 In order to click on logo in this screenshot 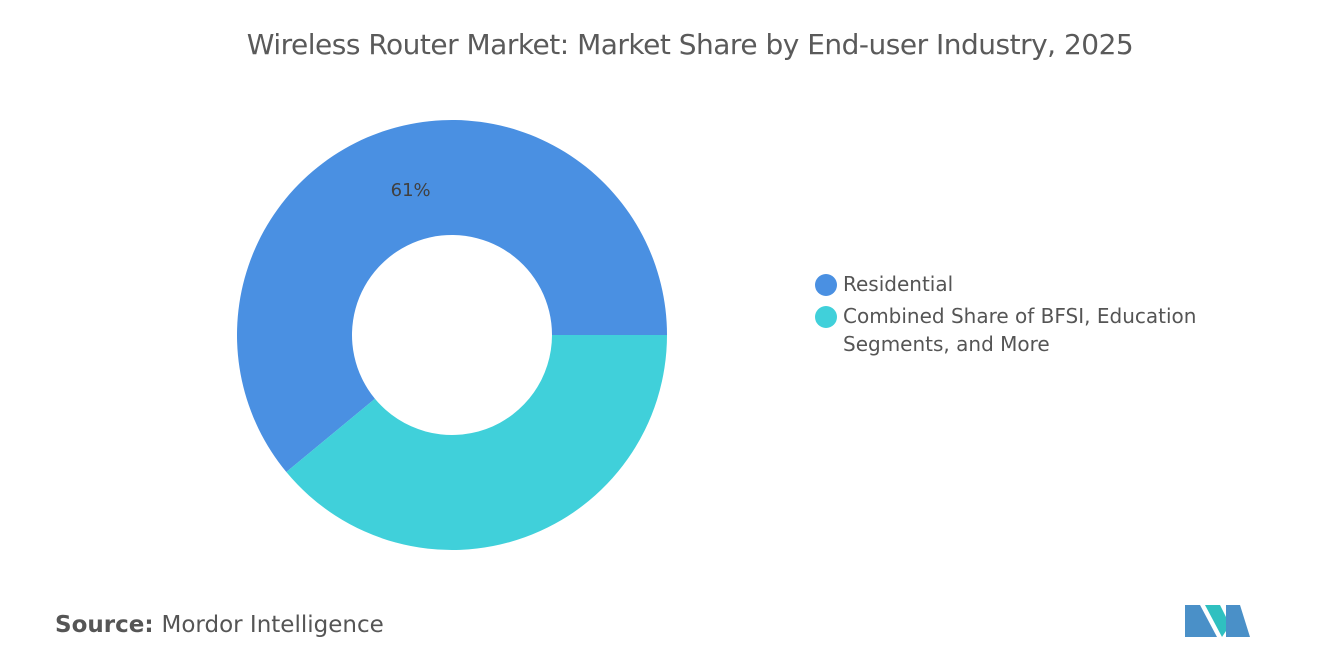, I will do `click(1217, 621)`.